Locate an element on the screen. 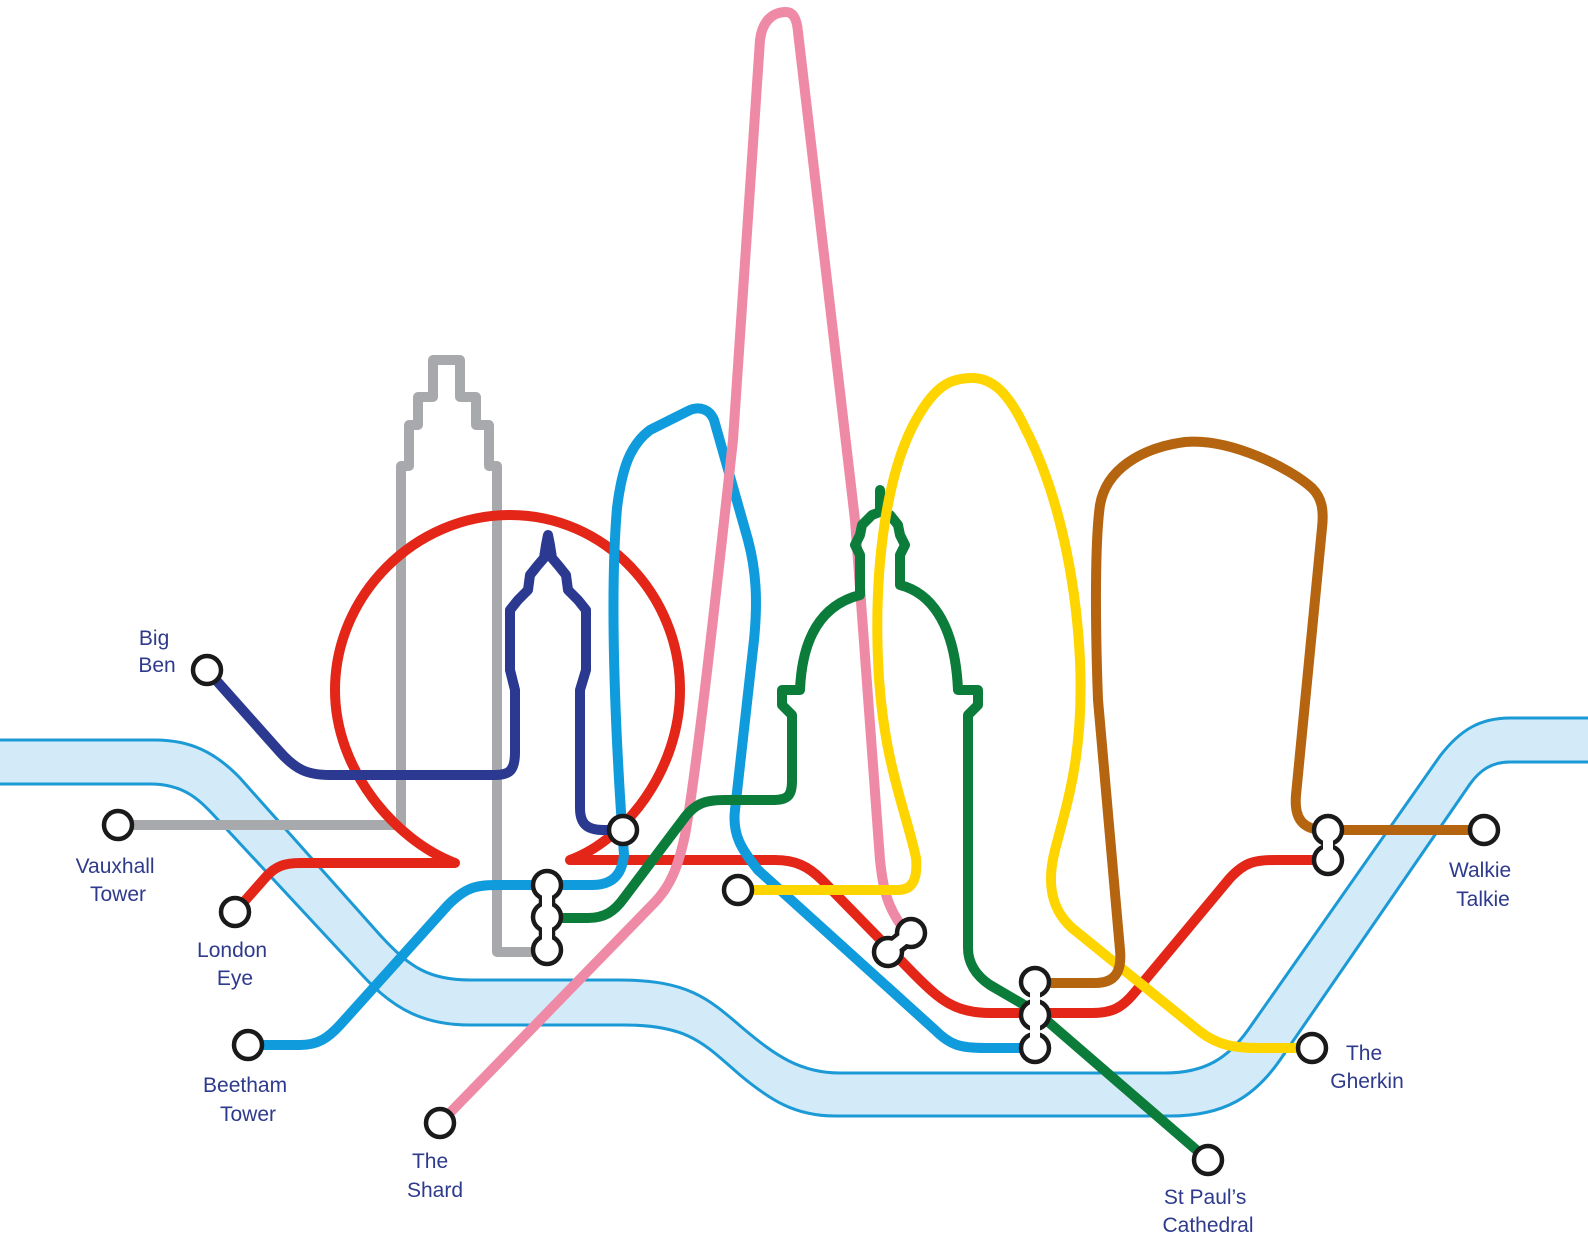 Image resolution: width=1588 pixels, height=1258 pixels. label-big-ben: Big Ben is located at coordinates (156, 652).